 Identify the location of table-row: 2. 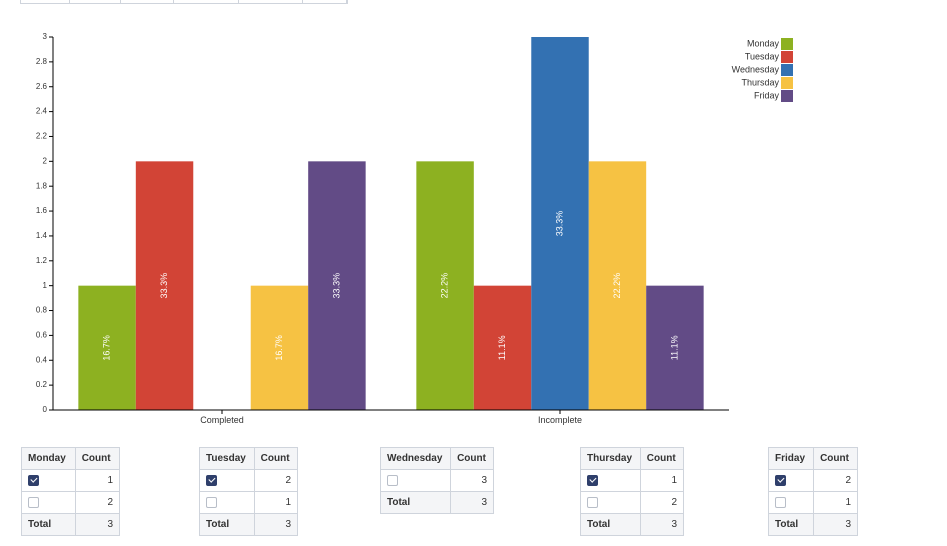
(249, 480).